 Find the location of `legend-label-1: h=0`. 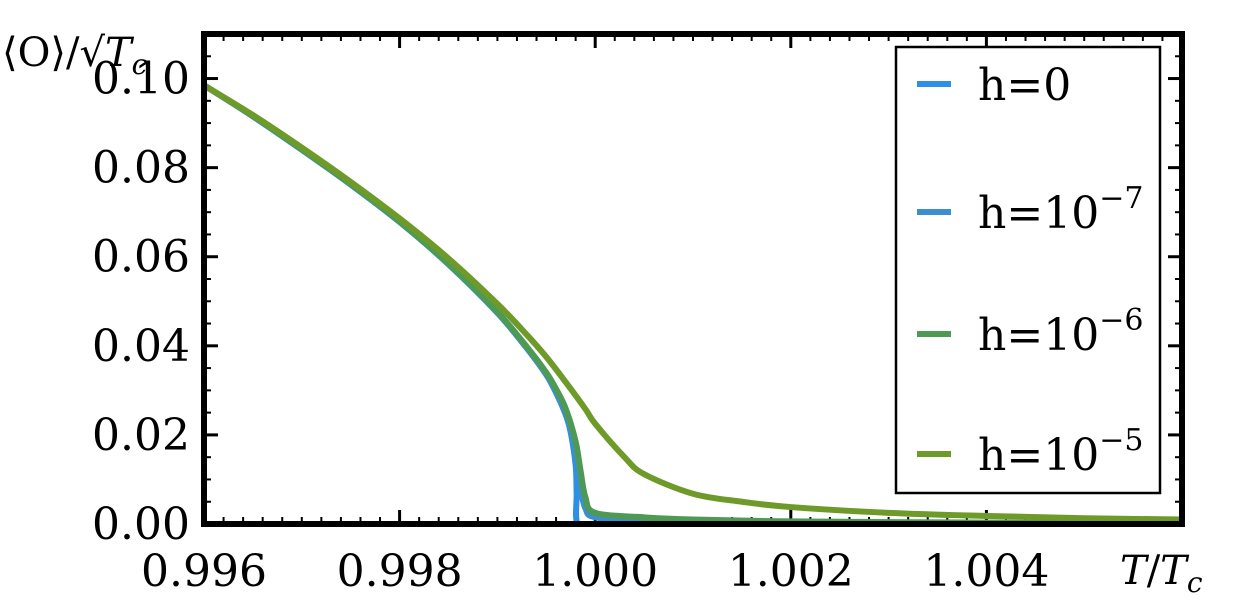

legend-label-1: h=0 is located at coordinates (1024, 85).